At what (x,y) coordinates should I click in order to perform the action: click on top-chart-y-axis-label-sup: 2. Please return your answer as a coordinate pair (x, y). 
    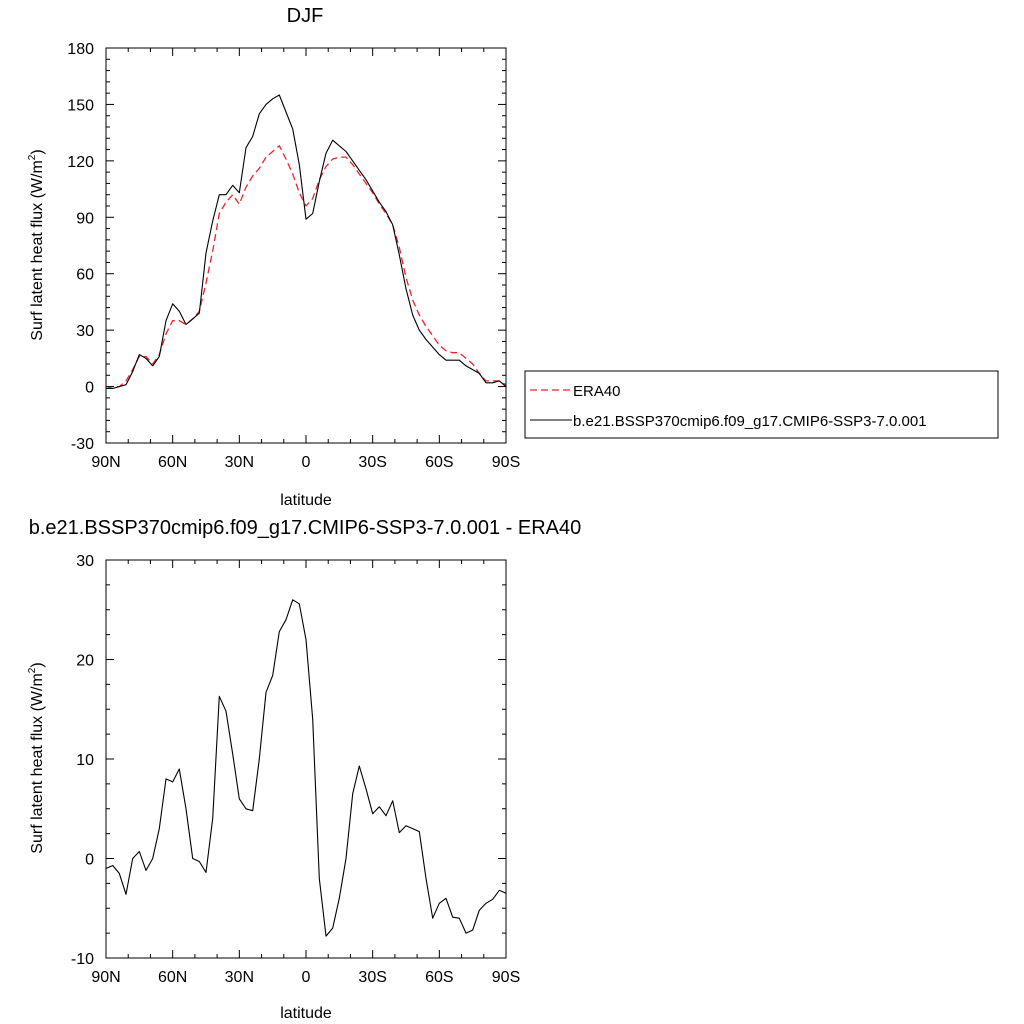
    Looking at the image, I should click on (32, 157).